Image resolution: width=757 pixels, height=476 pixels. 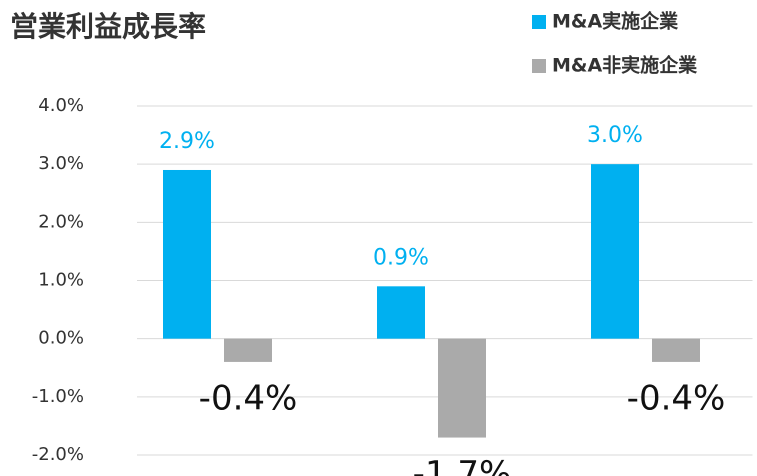 What do you see at coordinates (187, 141) in the screenshot?
I see `data-label: 2.9%` at bounding box center [187, 141].